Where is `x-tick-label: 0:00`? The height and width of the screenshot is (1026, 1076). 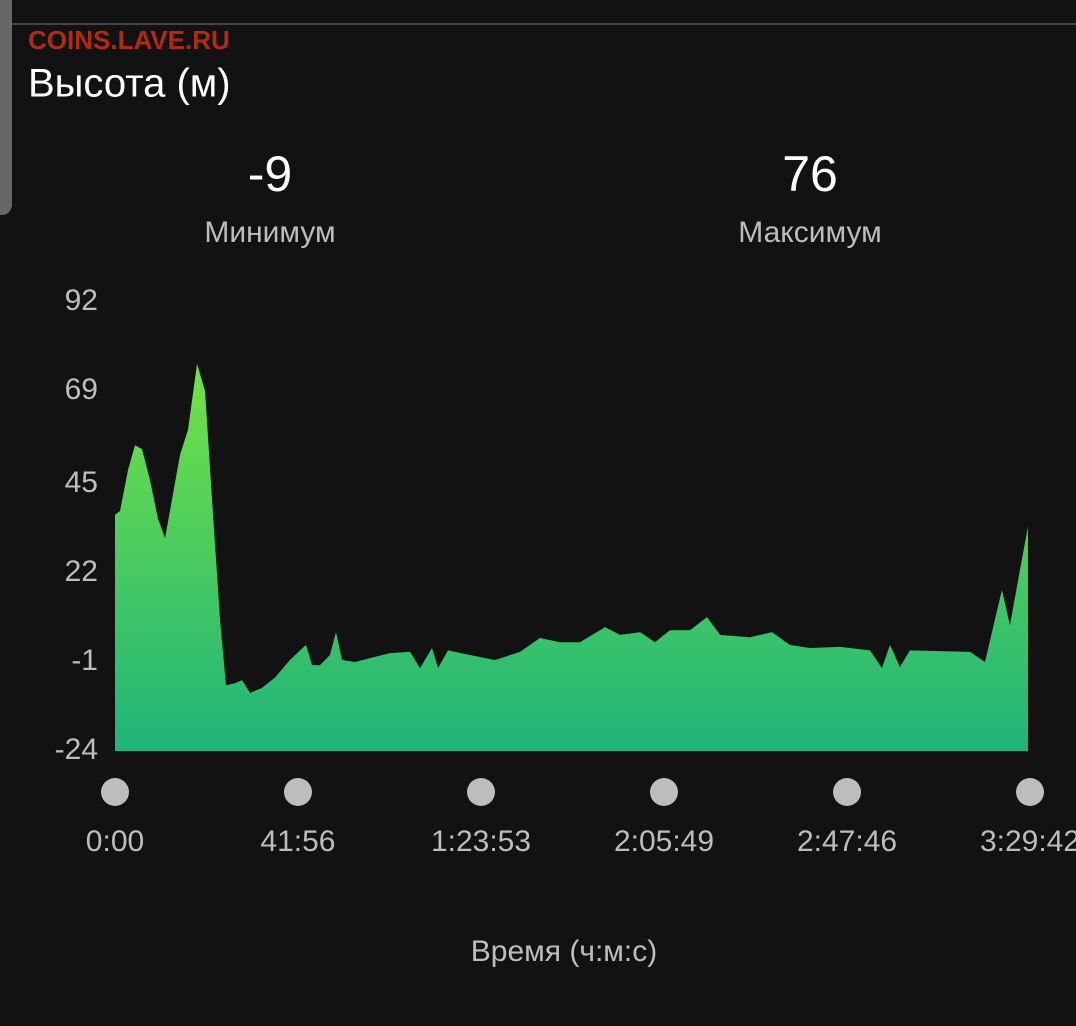
x-tick-label: 0:00 is located at coordinates (115, 841).